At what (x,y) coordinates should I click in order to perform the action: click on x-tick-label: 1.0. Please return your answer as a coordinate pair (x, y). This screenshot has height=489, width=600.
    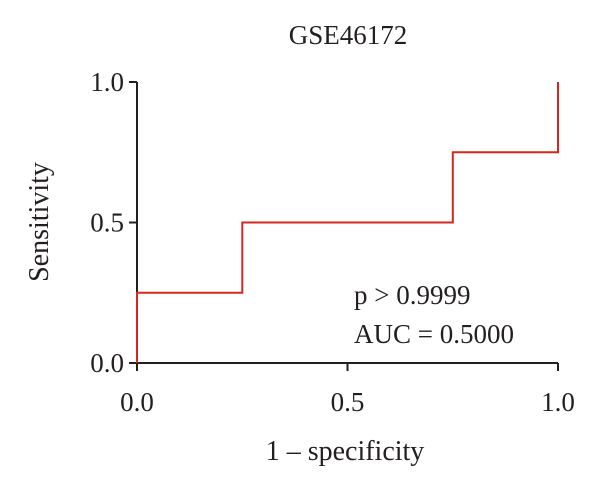
    Looking at the image, I should click on (558, 402).